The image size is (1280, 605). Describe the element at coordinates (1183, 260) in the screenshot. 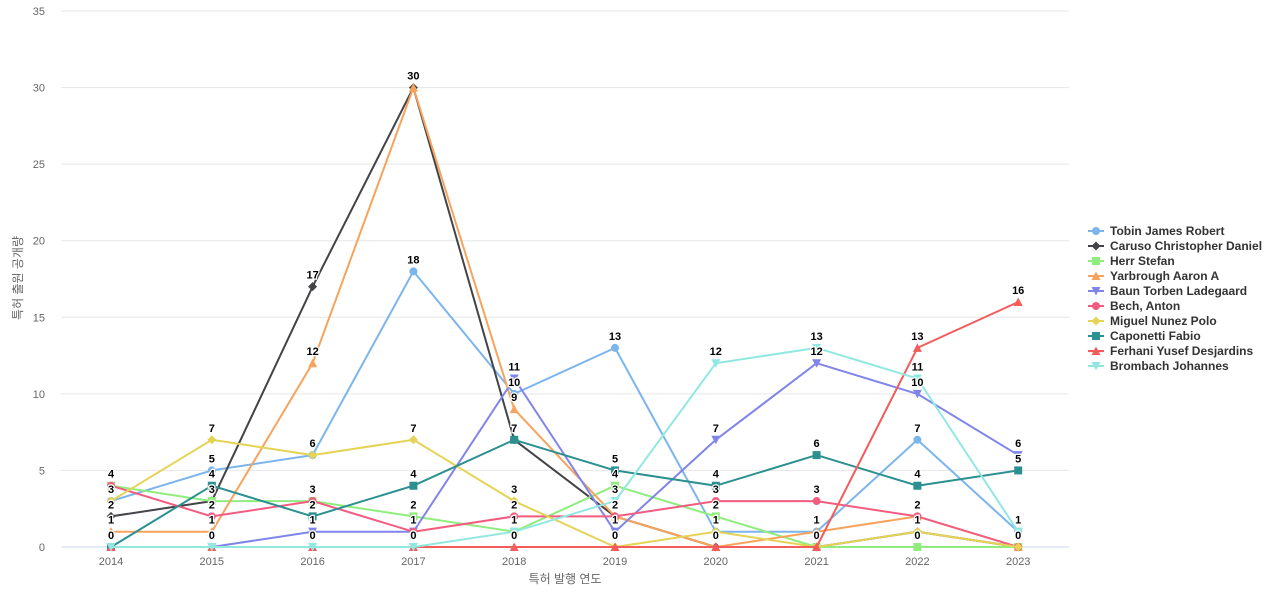

I see `legend-item: Herr Stefan` at that location.